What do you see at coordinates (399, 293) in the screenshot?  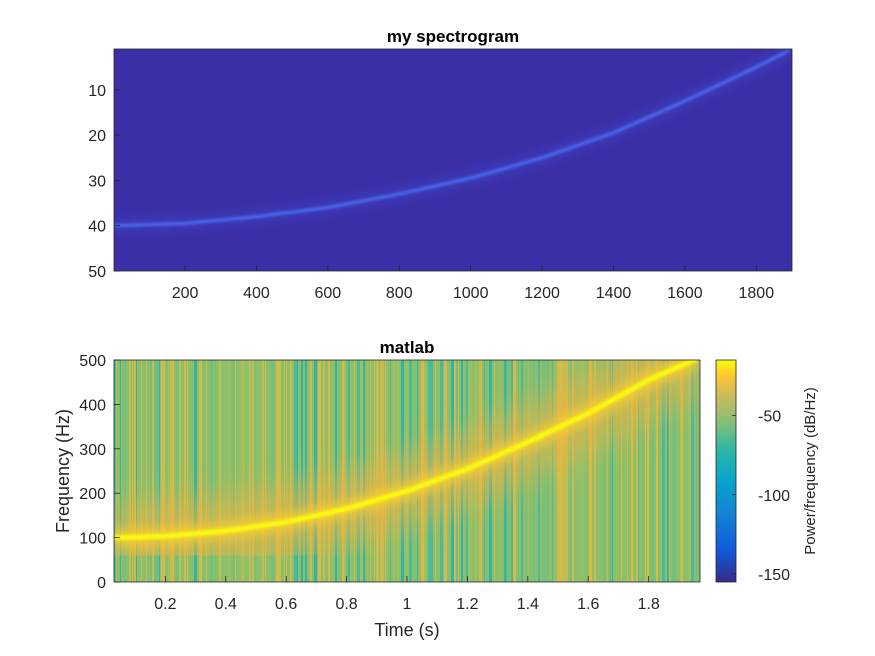 I see `top-x-tick-label: 800` at bounding box center [399, 293].